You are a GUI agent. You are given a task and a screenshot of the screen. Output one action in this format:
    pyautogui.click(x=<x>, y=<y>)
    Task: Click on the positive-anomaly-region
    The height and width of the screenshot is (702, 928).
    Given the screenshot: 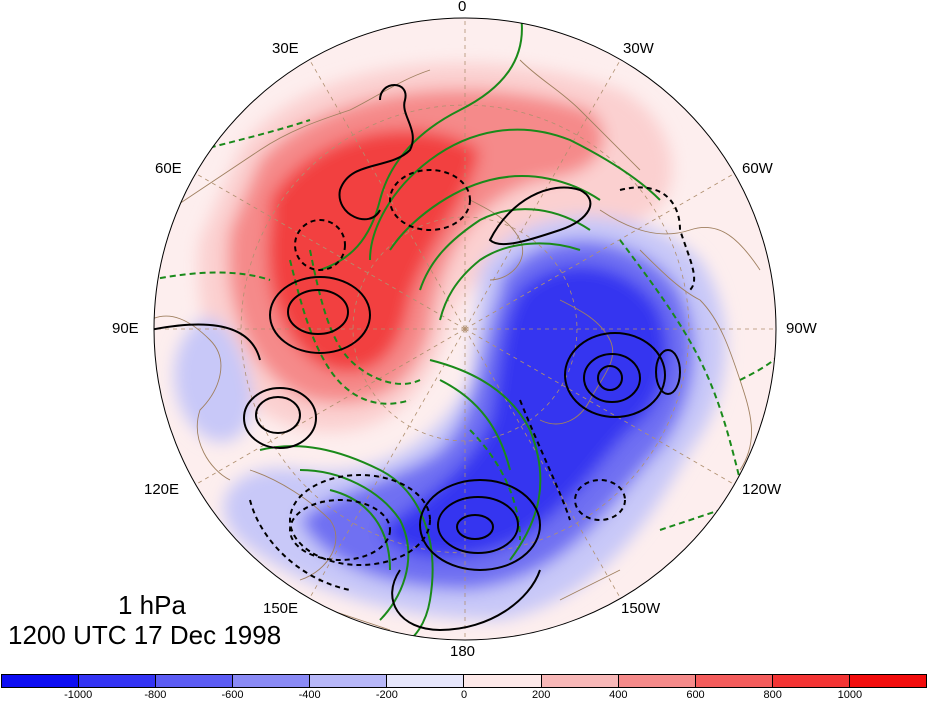 What is the action you would take?
    pyautogui.click(x=373, y=251)
    